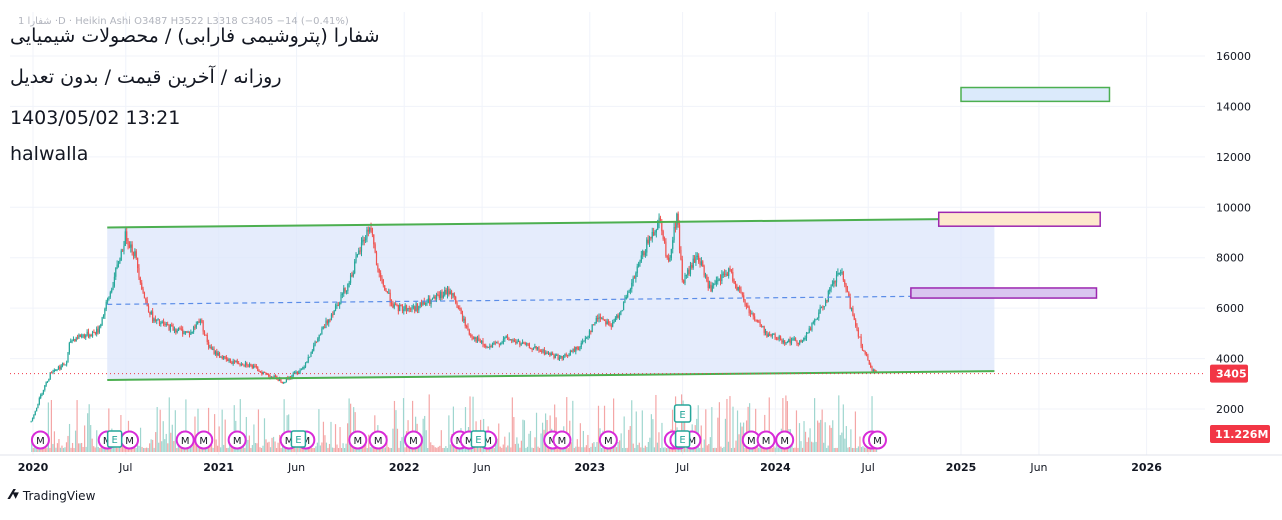 Image resolution: width=1282 pixels, height=520 pixels. What do you see at coordinates (52, 495) in the screenshot?
I see `tradingview-brand: ⁄⁄▾ TradingView` at bounding box center [52, 495].